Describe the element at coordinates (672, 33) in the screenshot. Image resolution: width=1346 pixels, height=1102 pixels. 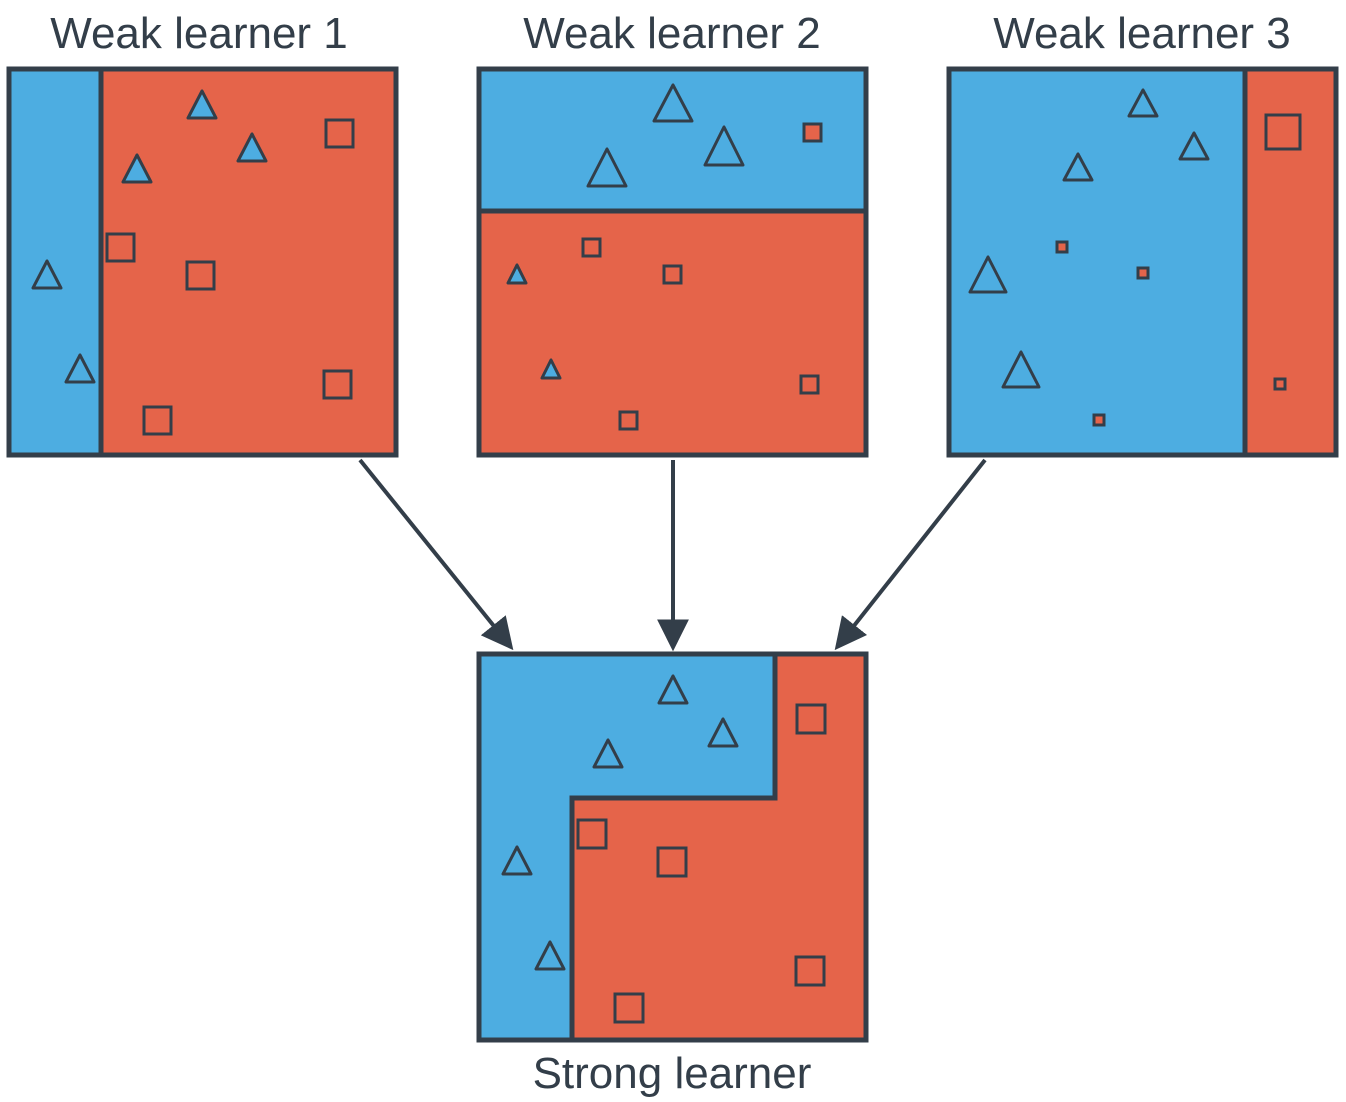
I see `weak-learner-2-title: Weak learner 2` at that location.